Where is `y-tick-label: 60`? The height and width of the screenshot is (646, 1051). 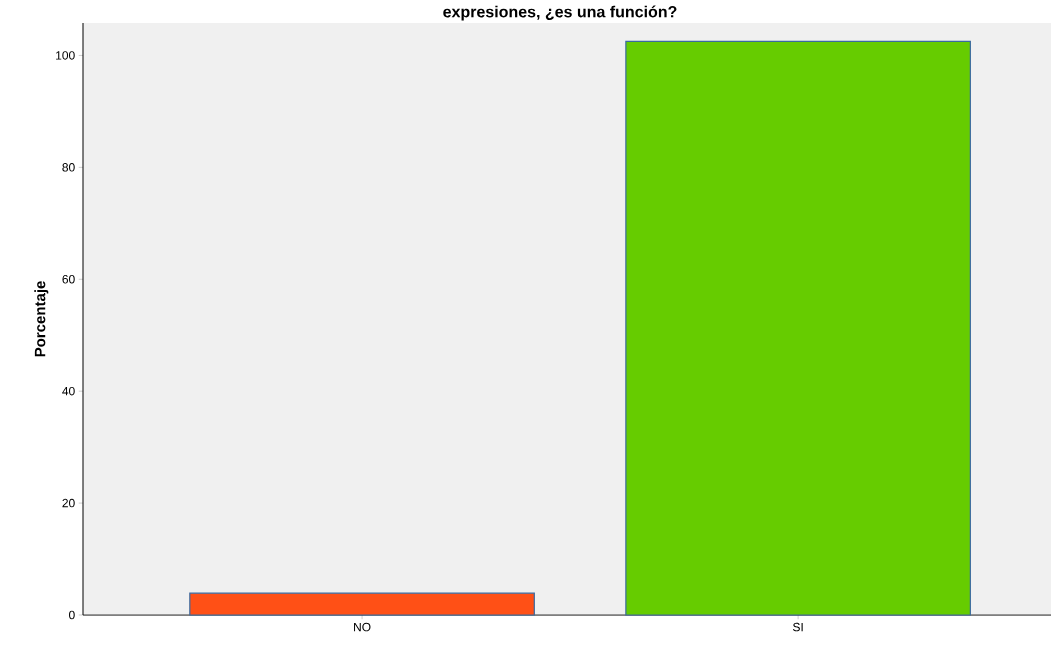
y-tick-label: 60 is located at coordinates (68, 279).